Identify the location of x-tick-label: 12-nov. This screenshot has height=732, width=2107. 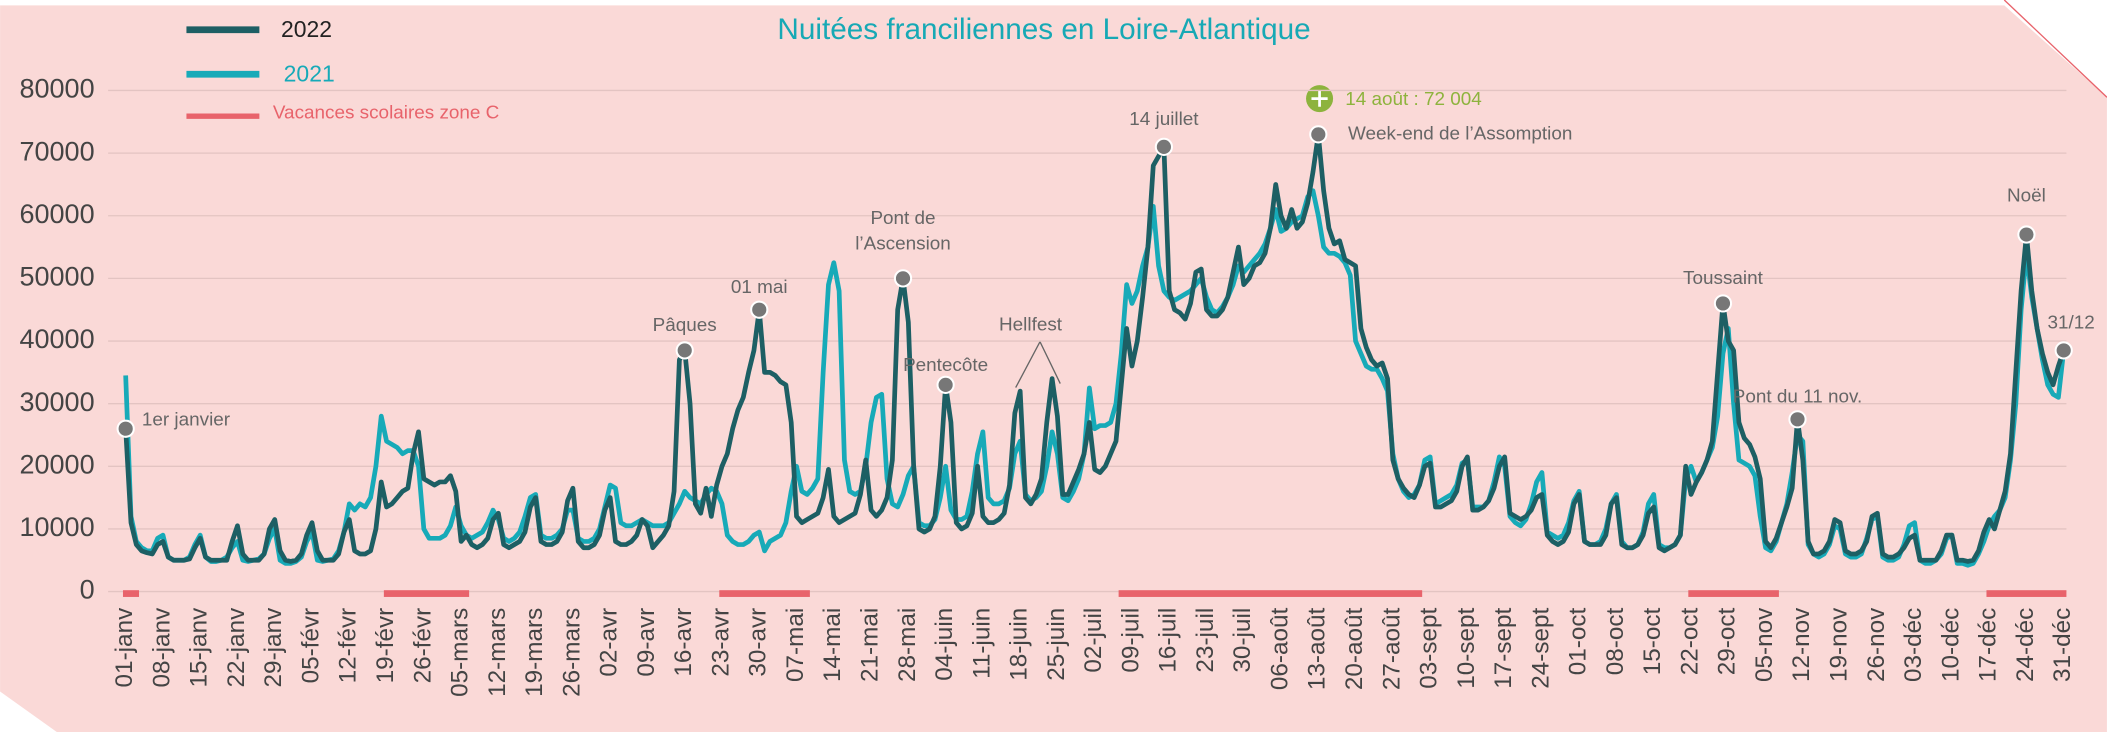
(1801, 644).